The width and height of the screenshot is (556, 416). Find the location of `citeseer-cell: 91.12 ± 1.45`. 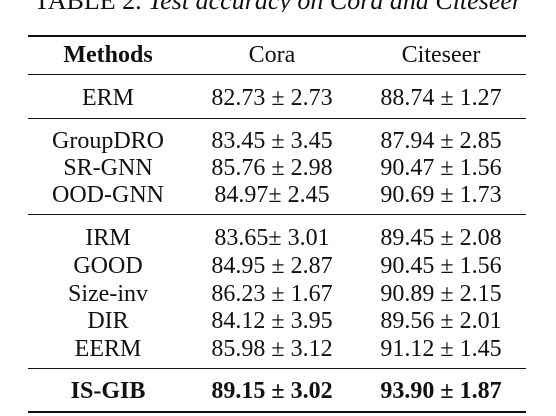

citeseer-cell: 91.12 ± 1.45 is located at coordinates (441, 349).